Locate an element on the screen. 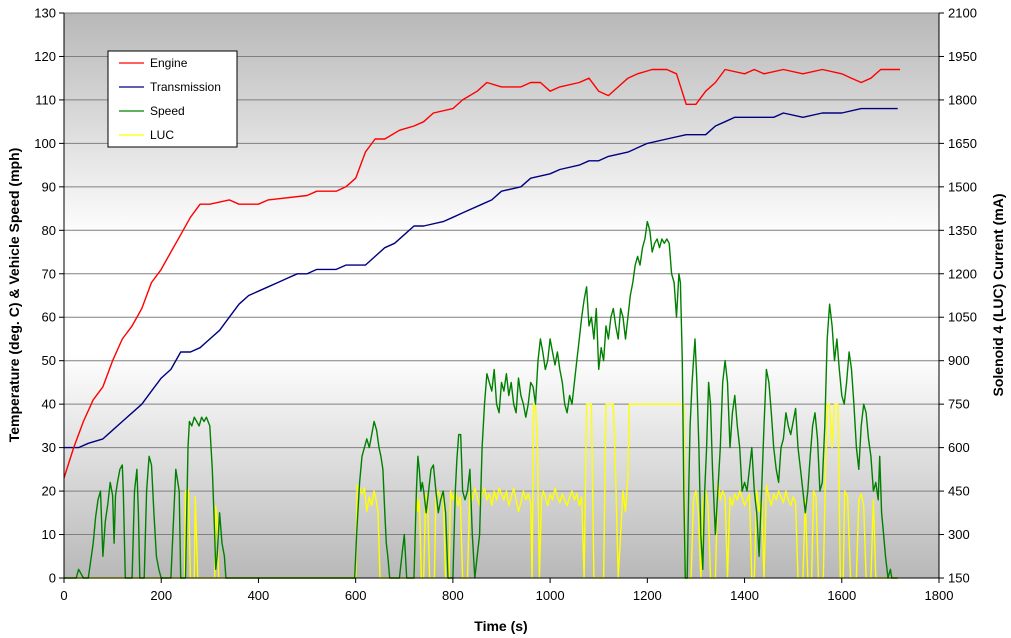  legend-label-speed: Speed is located at coordinates (167, 111).